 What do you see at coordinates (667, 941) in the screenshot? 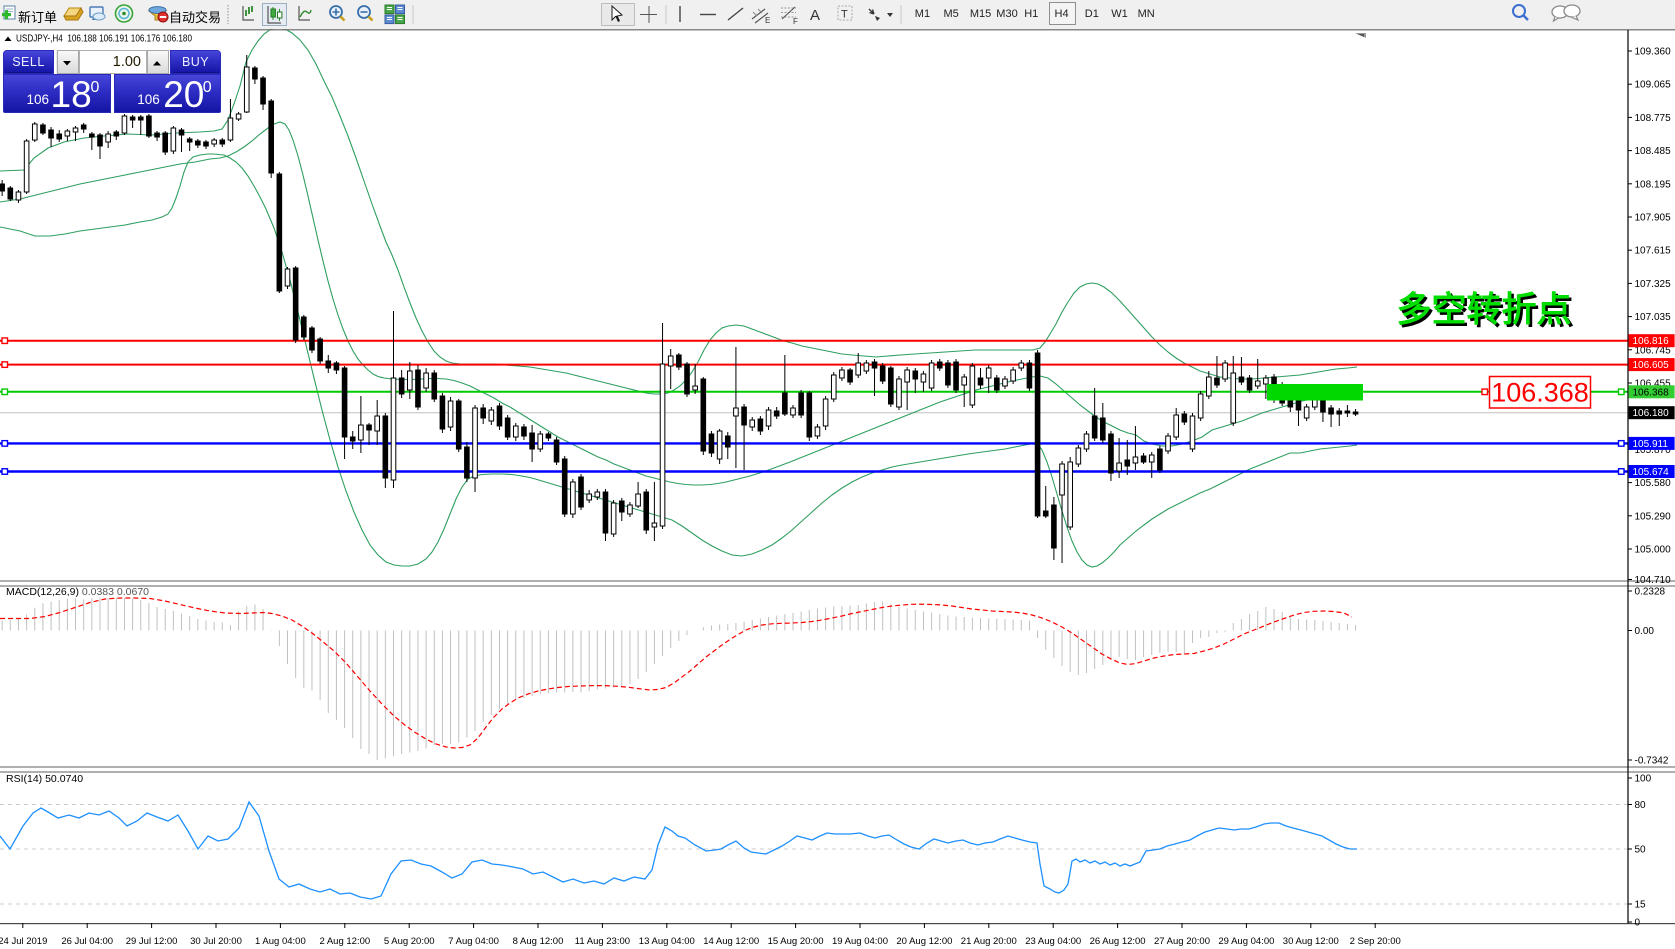
I see `svg-text: 13 Aug 04:00` at bounding box center [667, 941].